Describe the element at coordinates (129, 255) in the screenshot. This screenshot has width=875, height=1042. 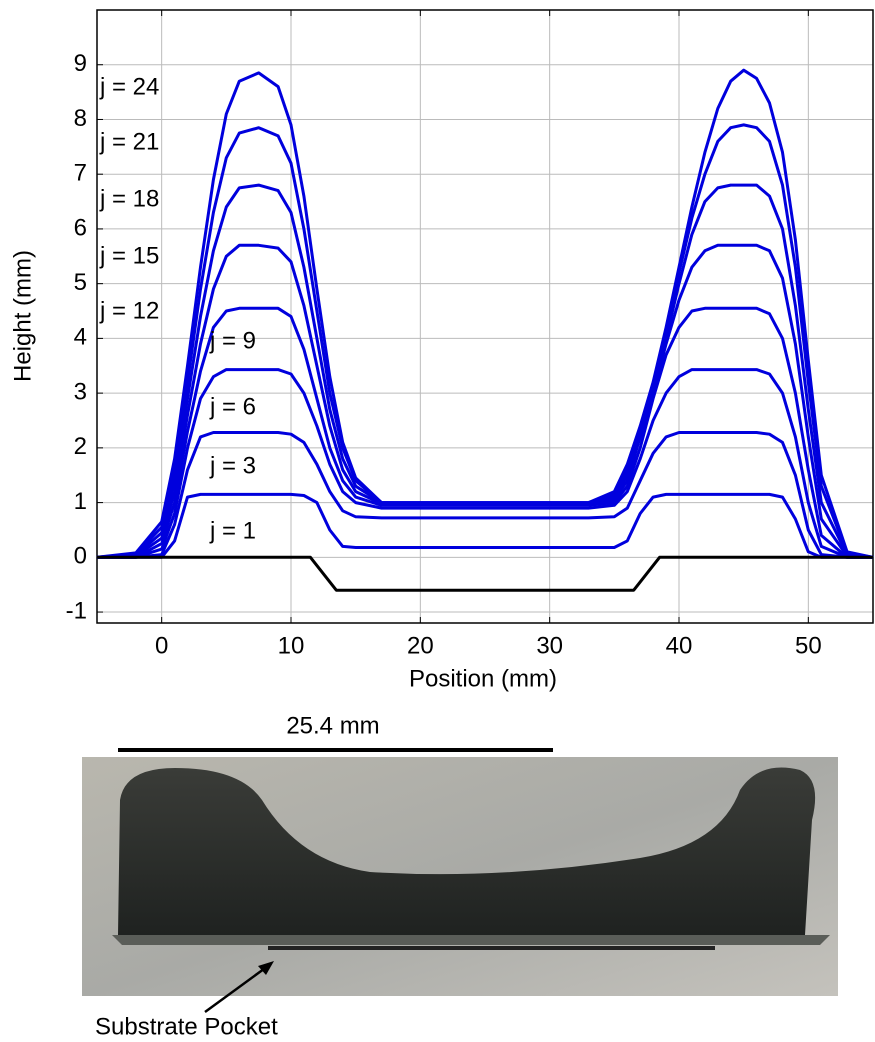
I see `annotation: j = 15` at that location.